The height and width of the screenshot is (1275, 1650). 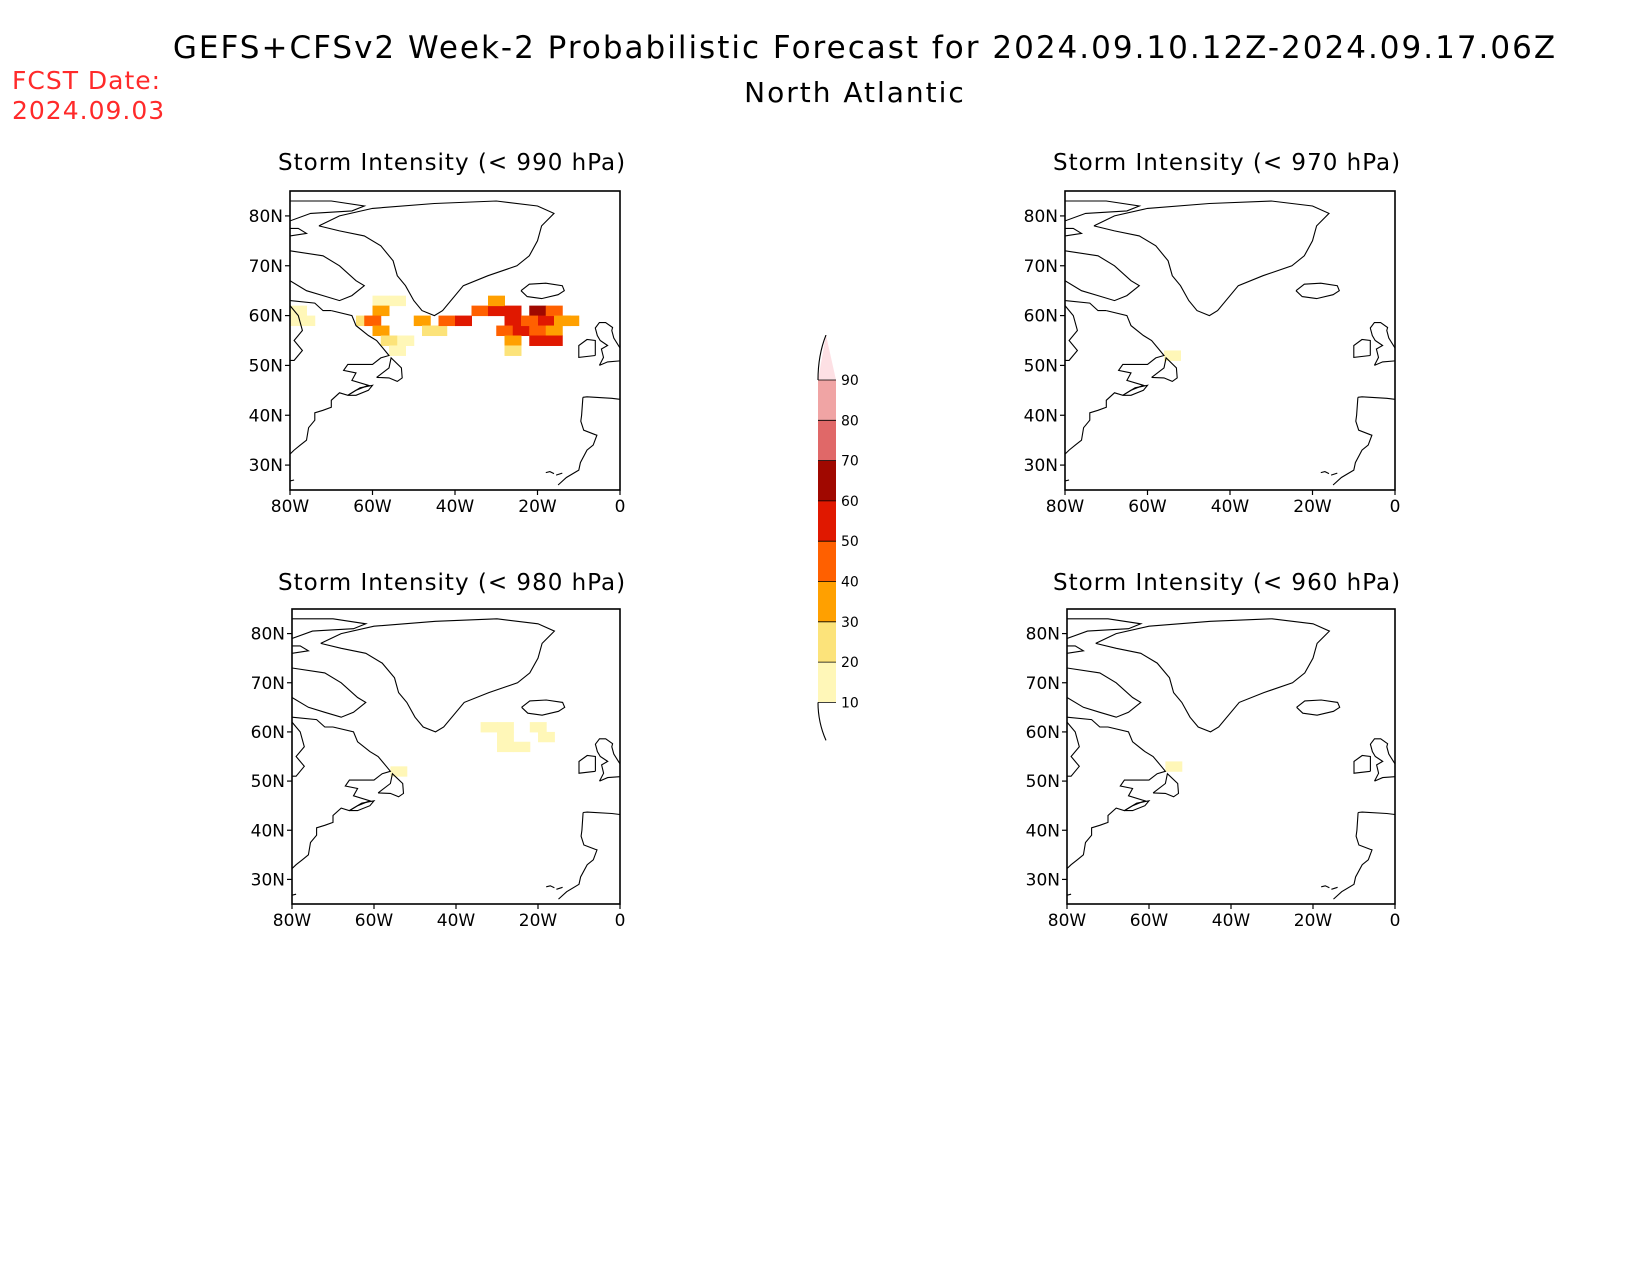 I want to click on colorbar: 10 20 30 40 50 60 70 80 90, so click(x=838, y=538).